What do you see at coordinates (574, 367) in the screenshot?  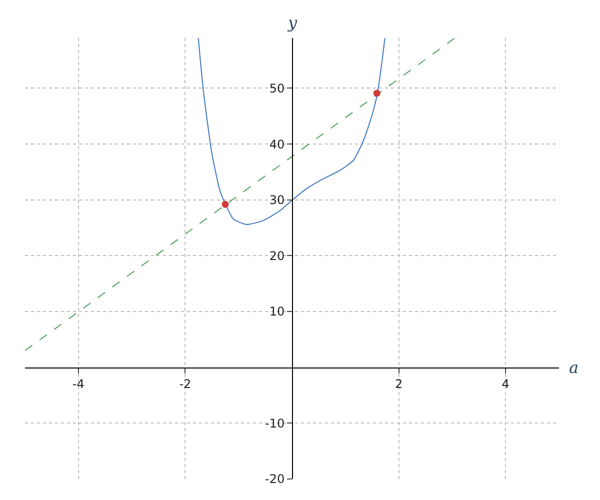 I see `x-axis-title: a` at bounding box center [574, 367].